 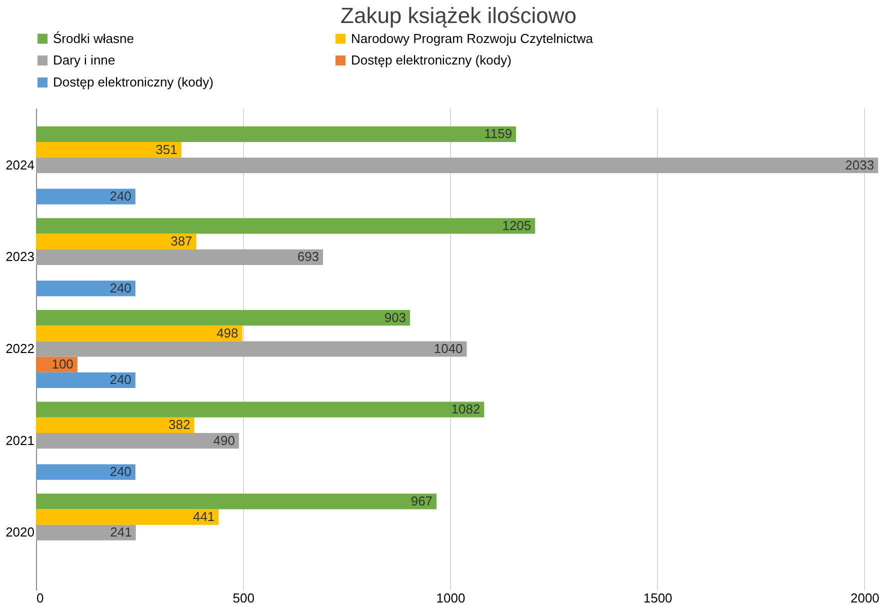 I want to click on y-tick-label: 2021, so click(x=20, y=440).